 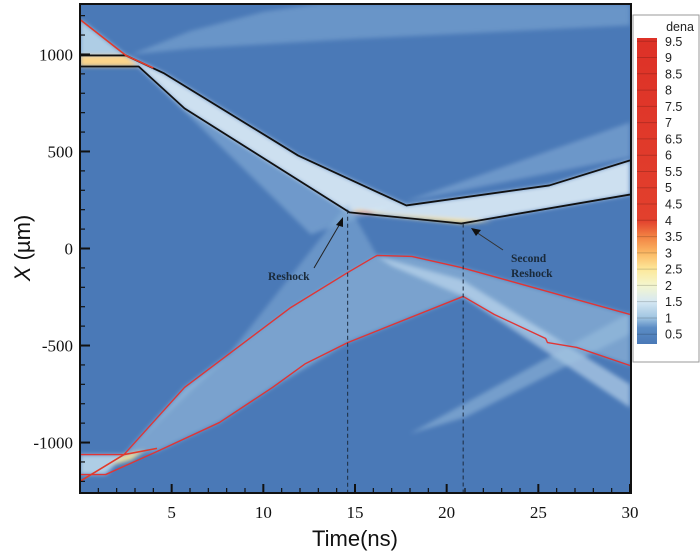 I want to click on region-upper-fan, so click(x=381, y=29).